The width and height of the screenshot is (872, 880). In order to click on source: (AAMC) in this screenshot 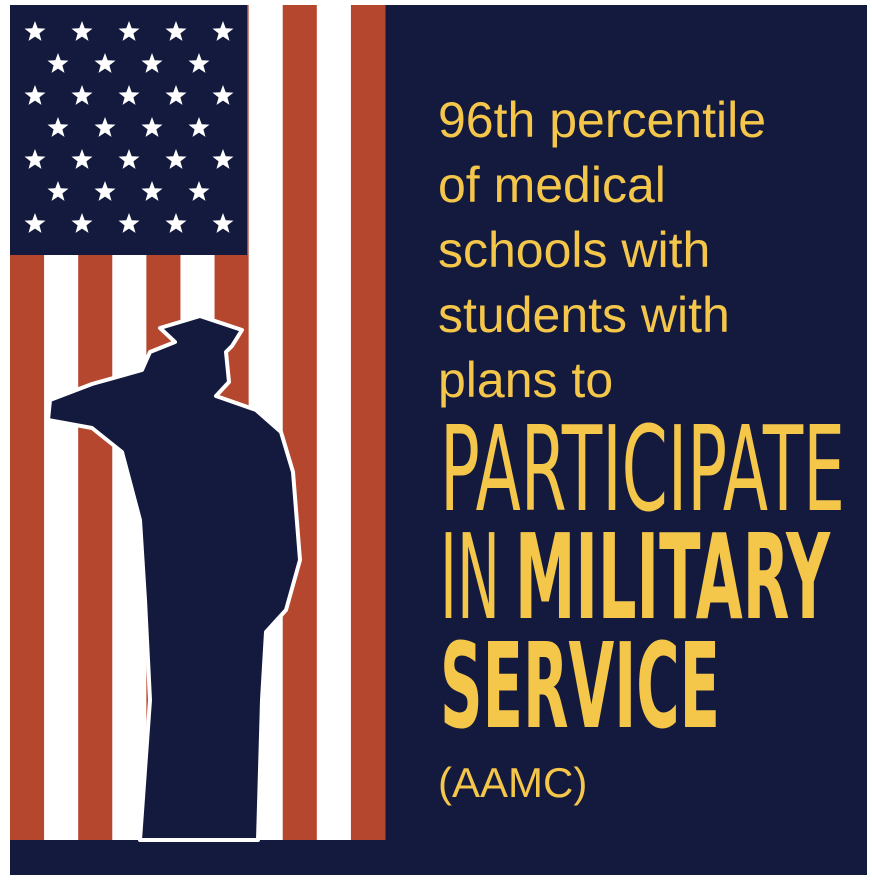, I will do `click(512, 782)`.